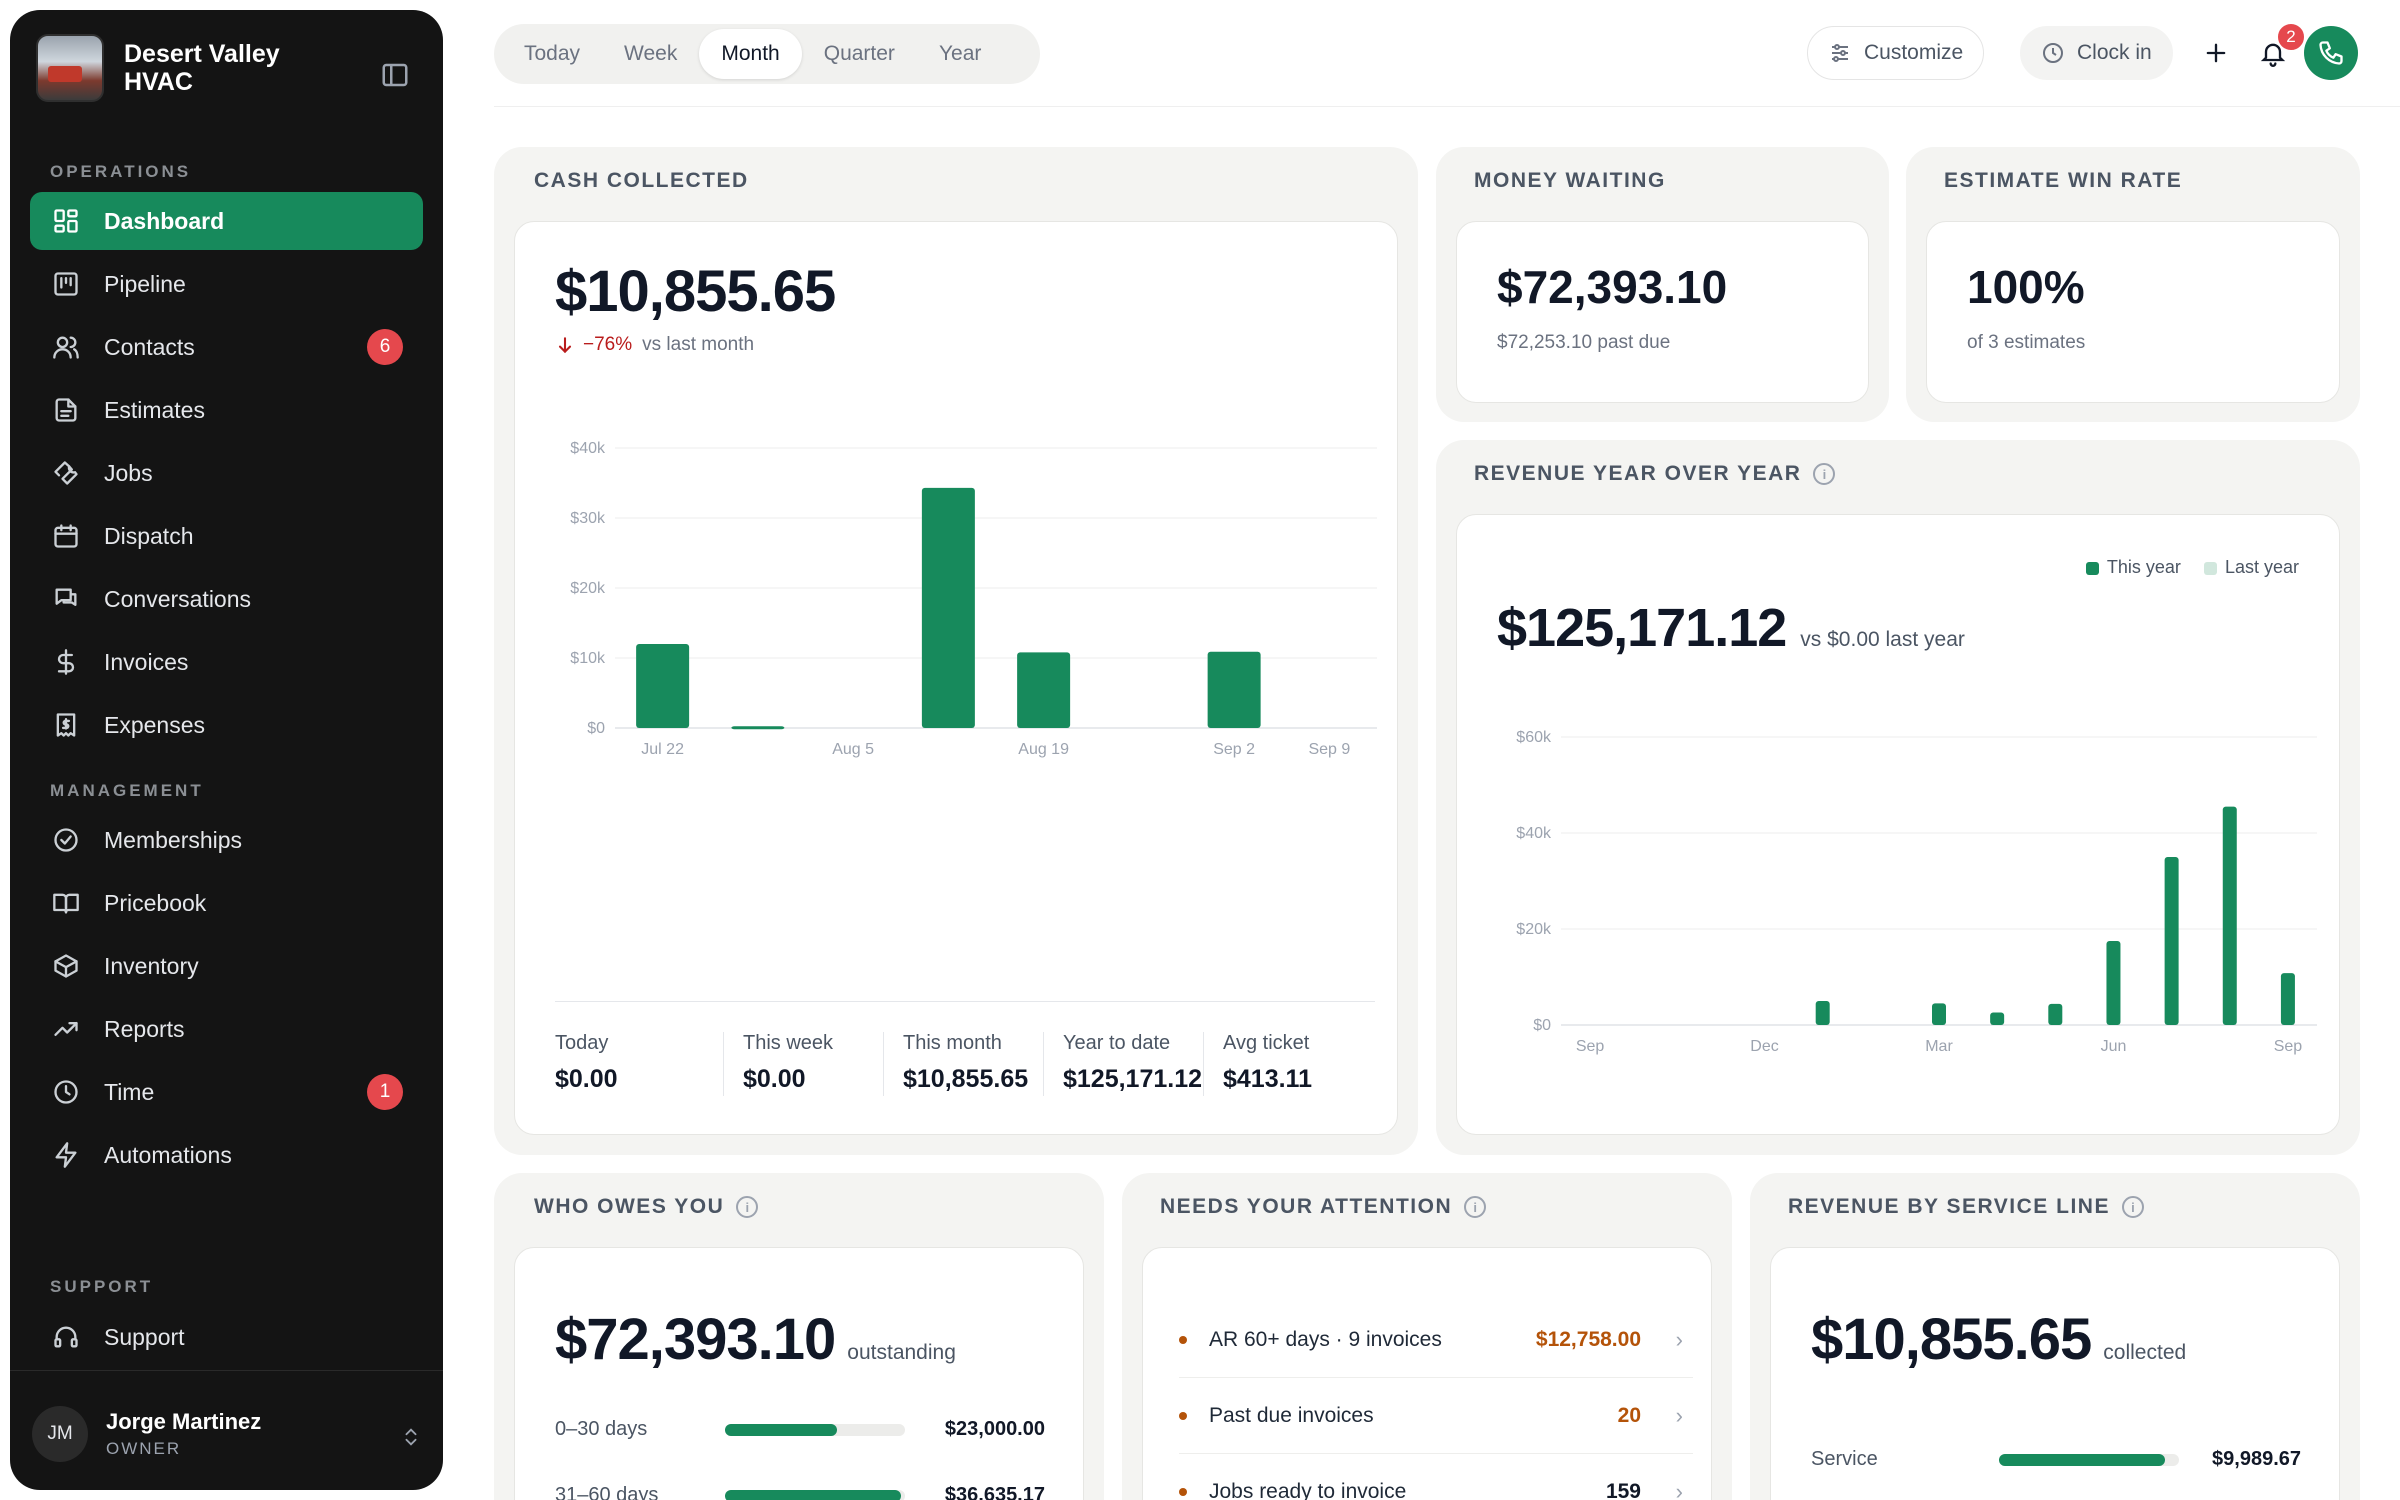 This screenshot has width=2400, height=1500. I want to click on aging-bar, so click(815, 1494).